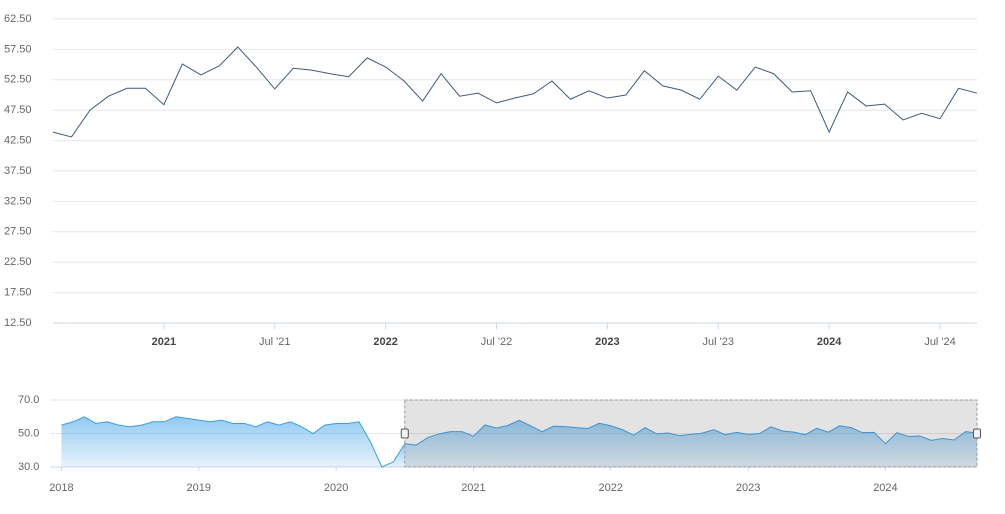 This screenshot has width=1005, height=514. I want to click on y-tick-label: 27.50, so click(18, 232).